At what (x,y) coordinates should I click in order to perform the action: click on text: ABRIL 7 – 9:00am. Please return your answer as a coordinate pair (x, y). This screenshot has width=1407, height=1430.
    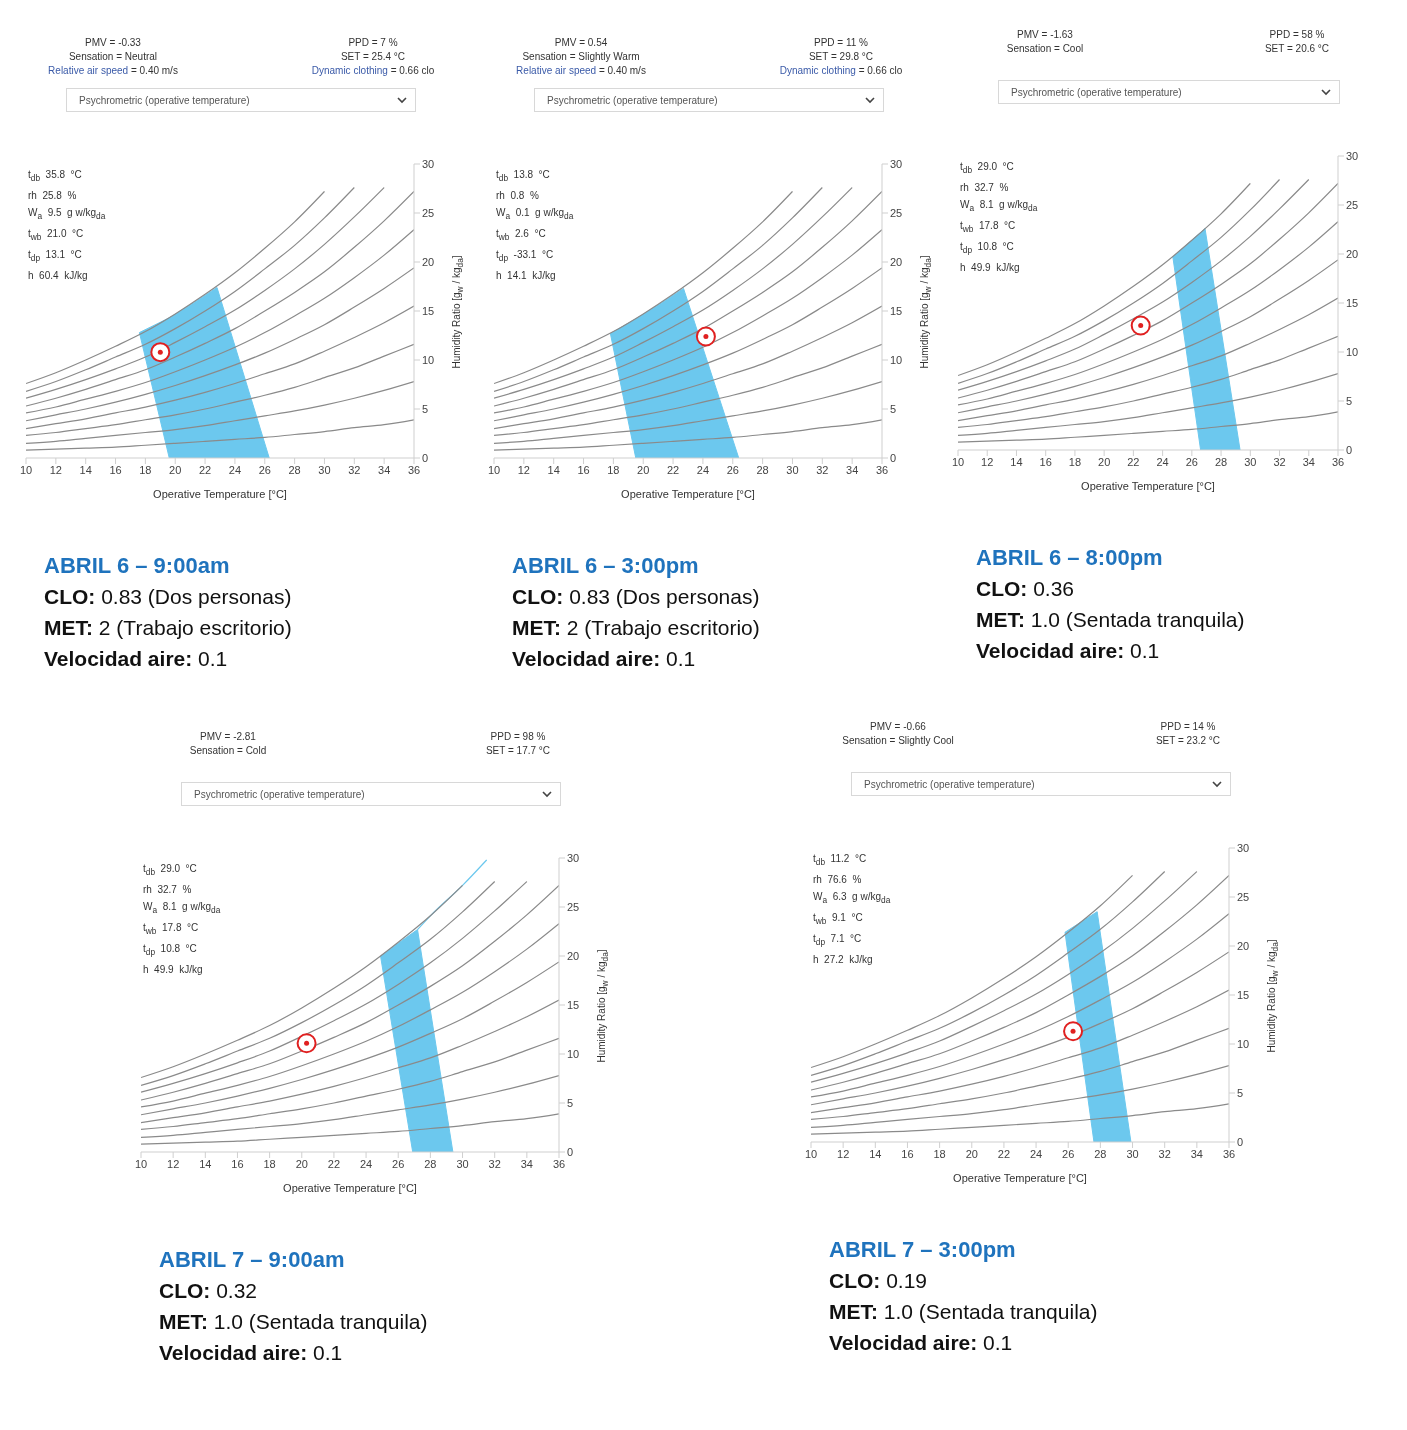
    Looking at the image, I should click on (252, 1260).